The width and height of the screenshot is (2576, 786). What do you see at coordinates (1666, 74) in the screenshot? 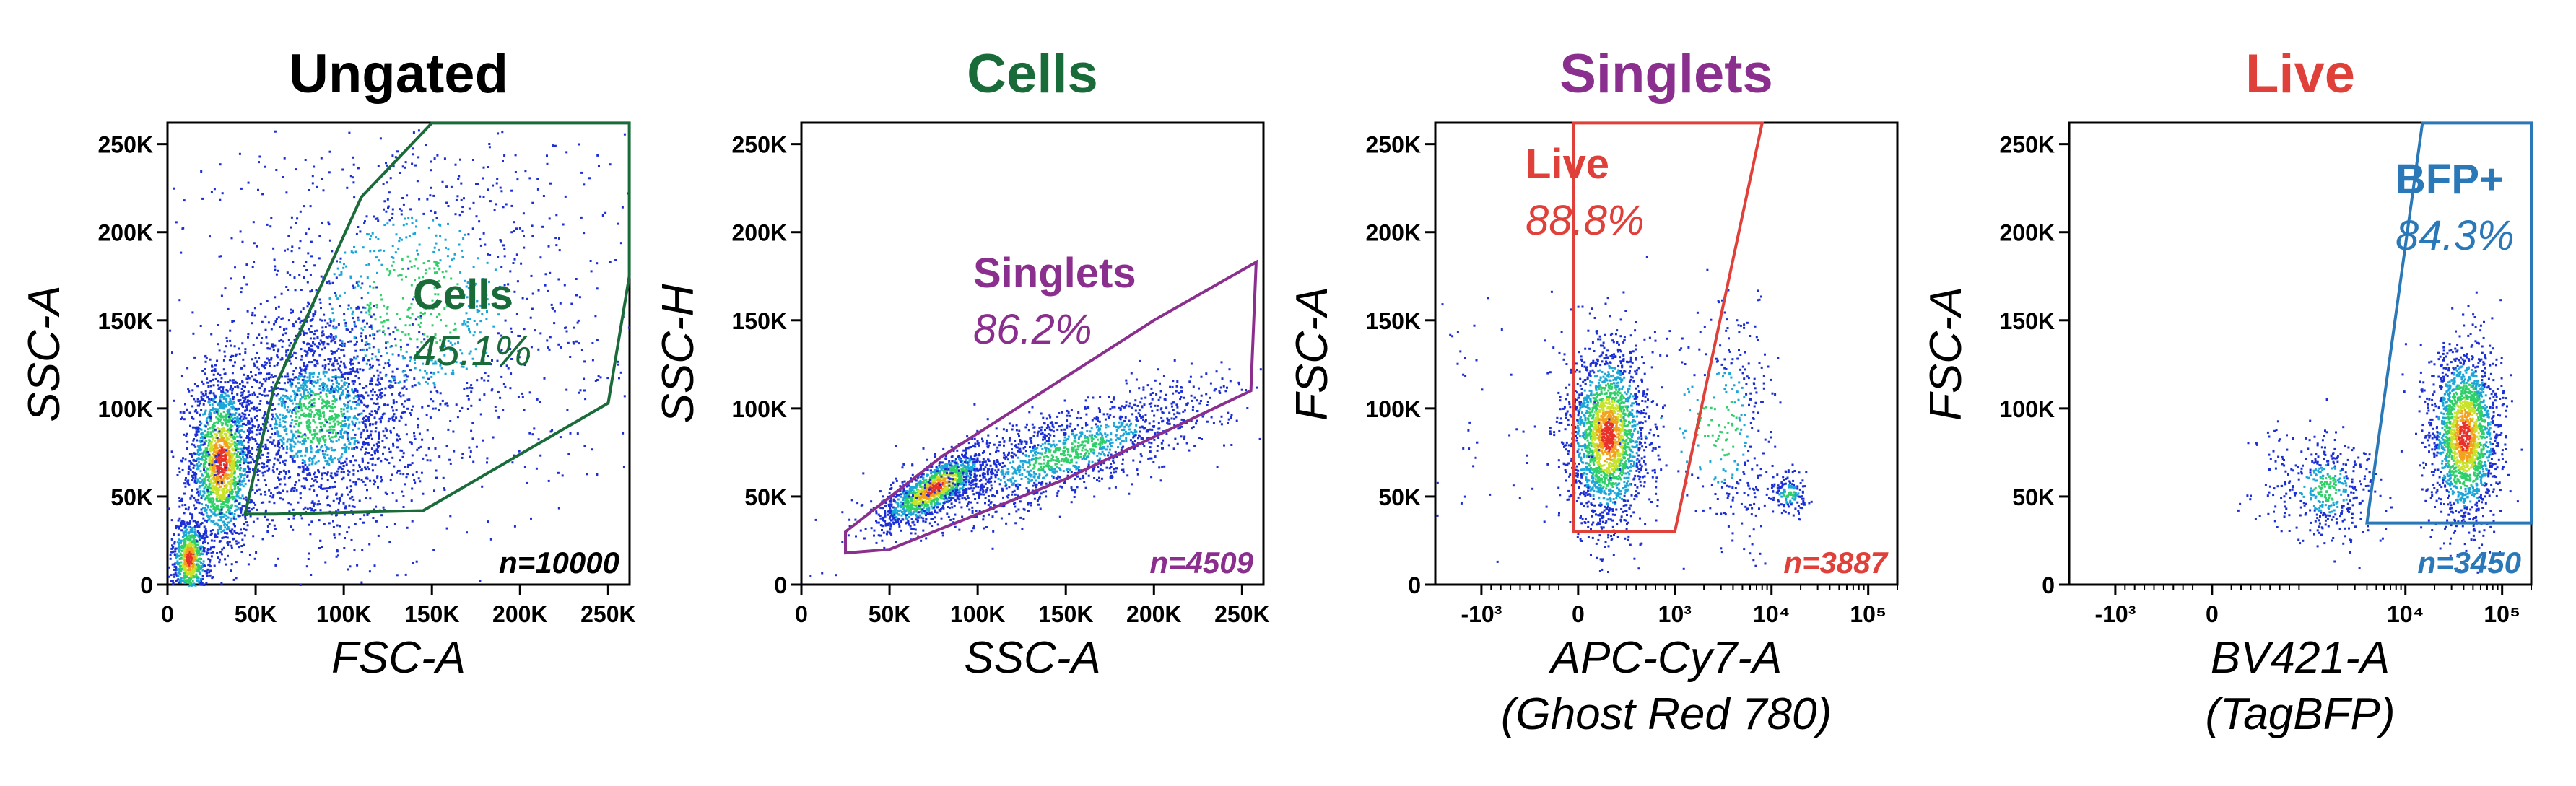
I see `plot-title: Singlets` at bounding box center [1666, 74].